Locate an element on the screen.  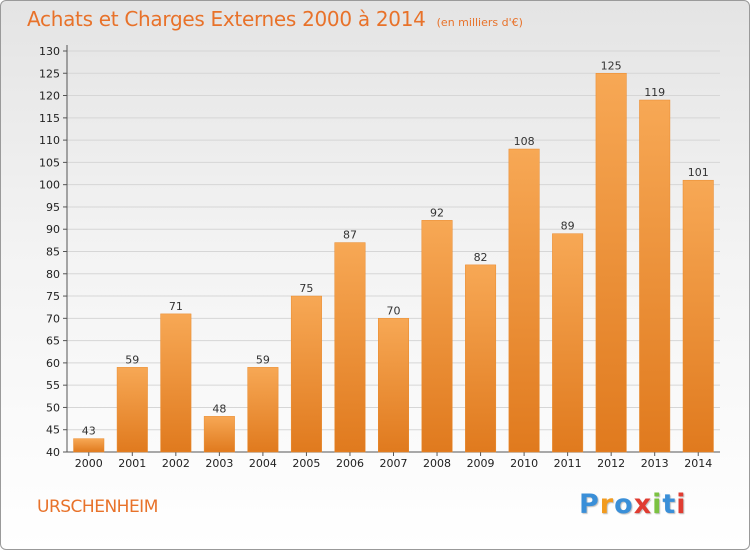
y-tick-label: 115 is located at coordinates (49, 118).